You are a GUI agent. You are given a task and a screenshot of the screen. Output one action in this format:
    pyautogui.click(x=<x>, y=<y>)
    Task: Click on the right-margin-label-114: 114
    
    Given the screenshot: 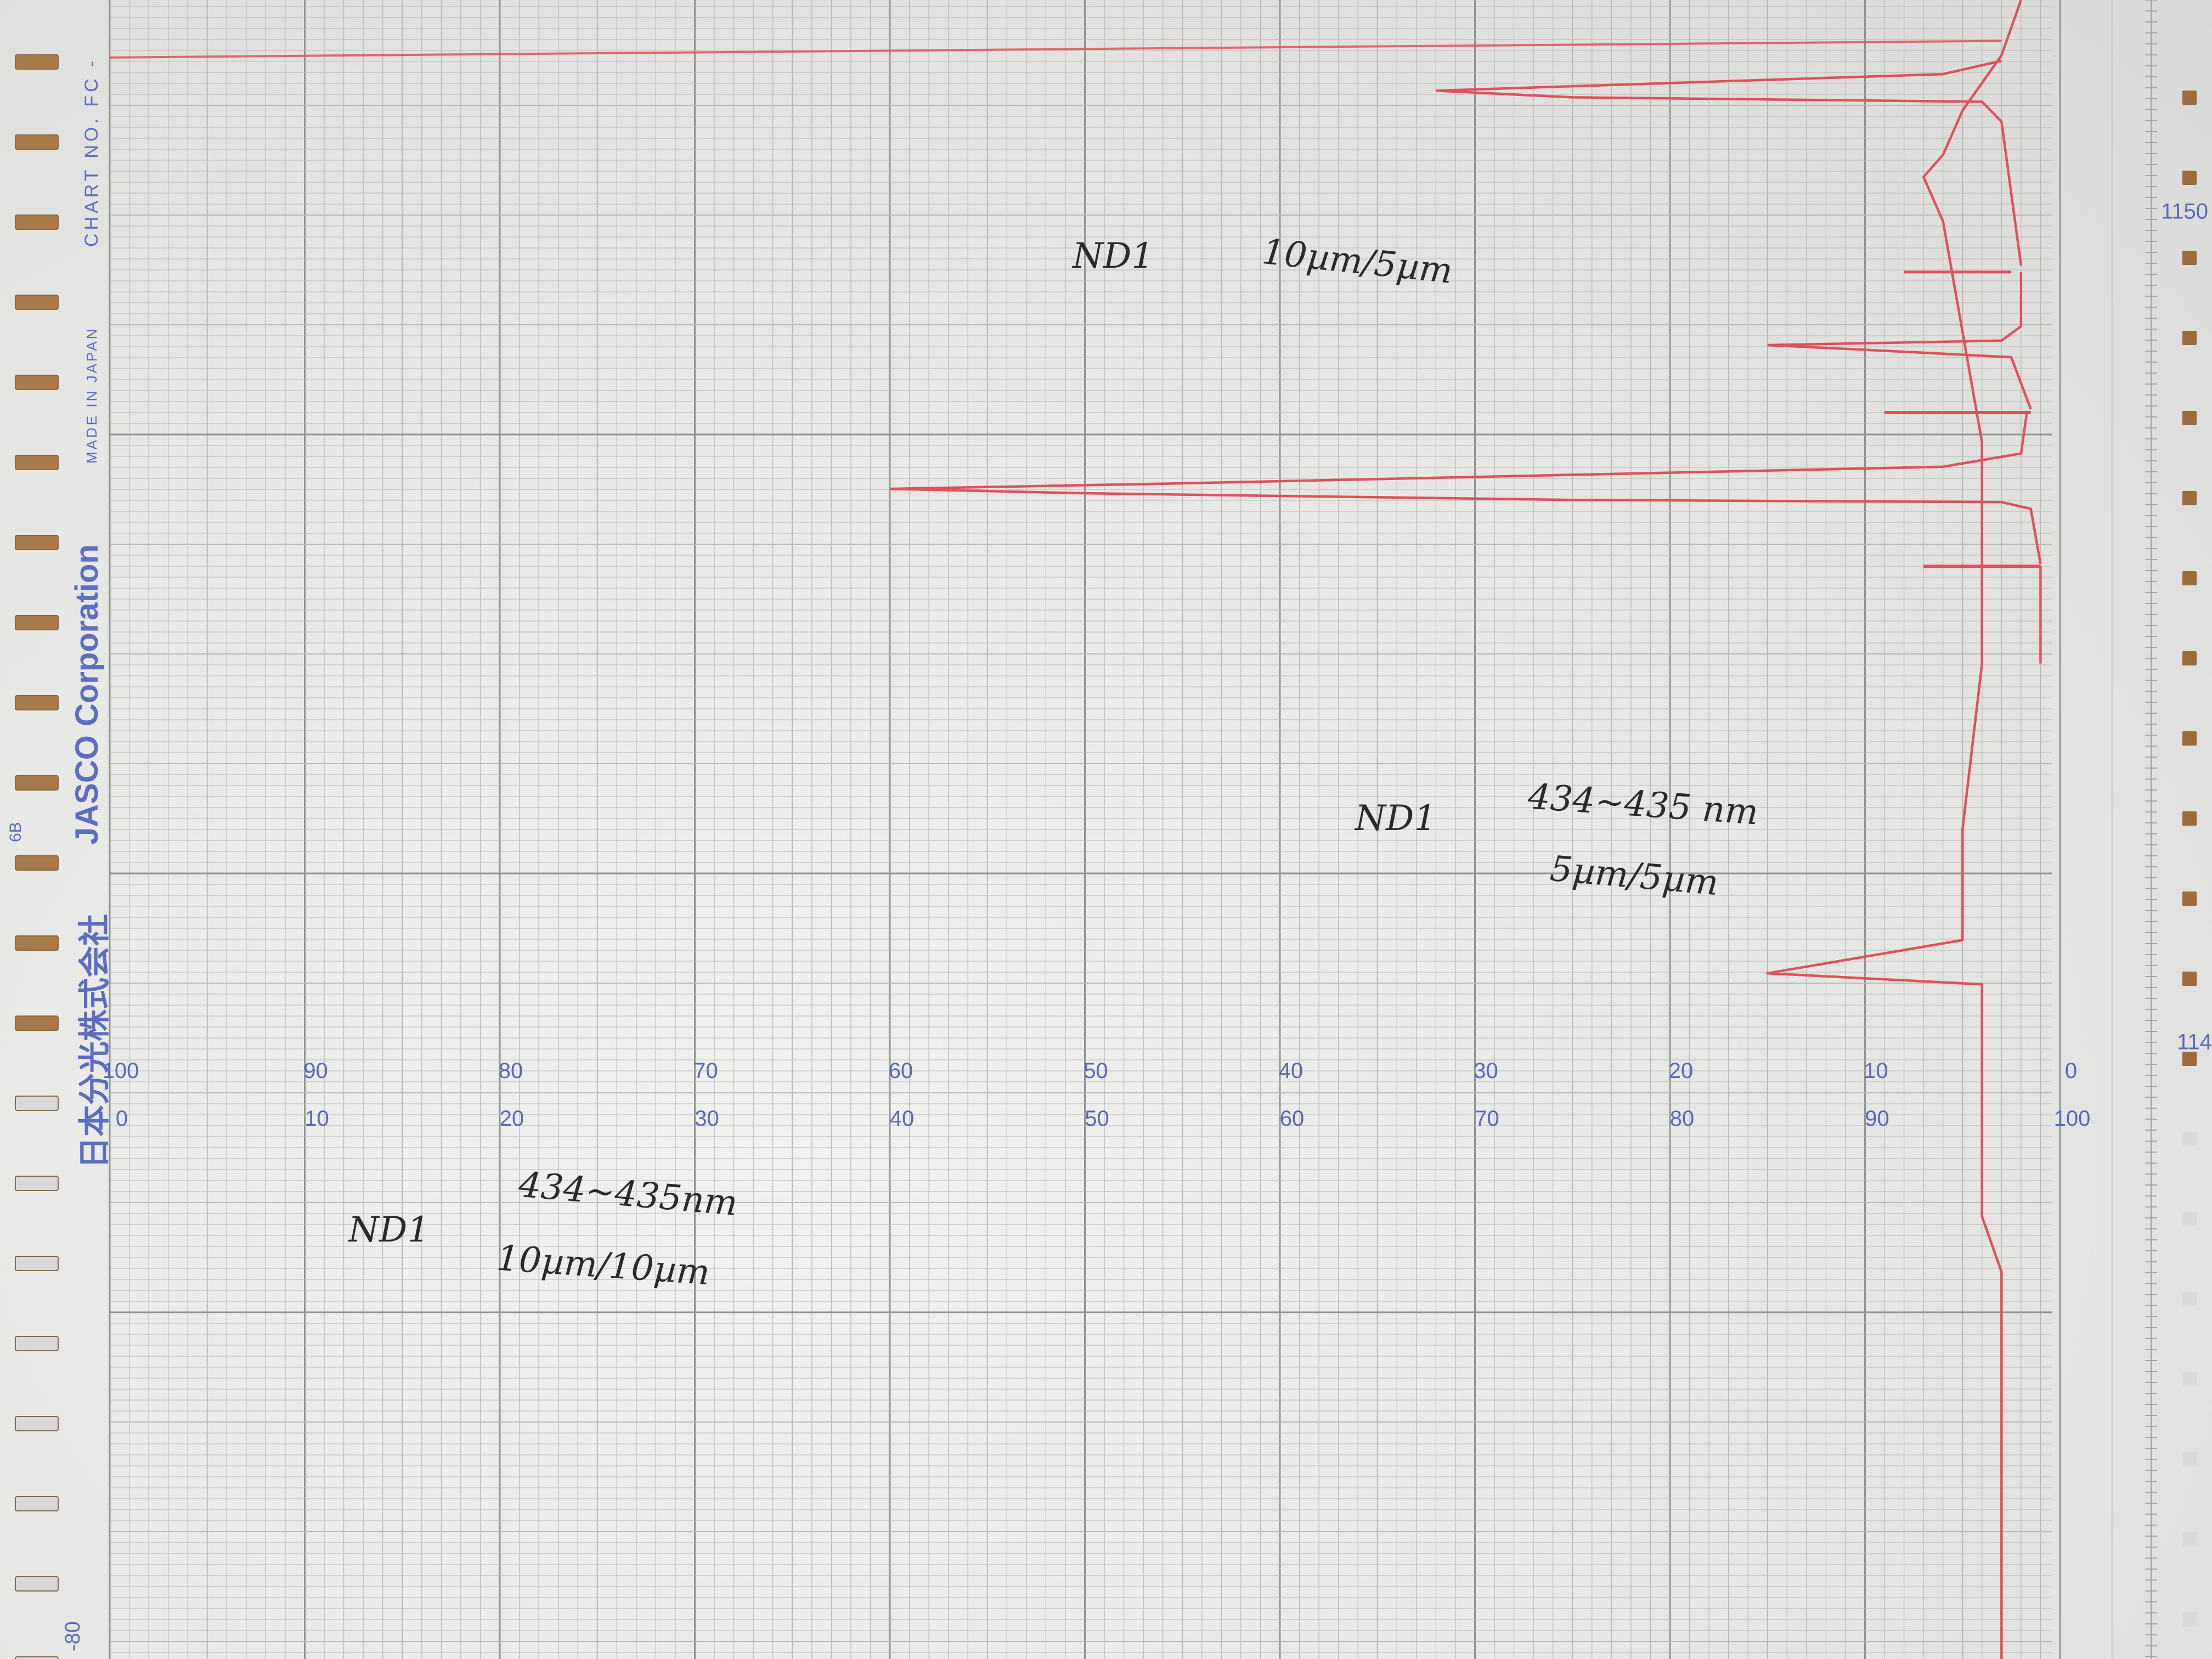 What is the action you would take?
    pyautogui.click(x=2194, y=1042)
    